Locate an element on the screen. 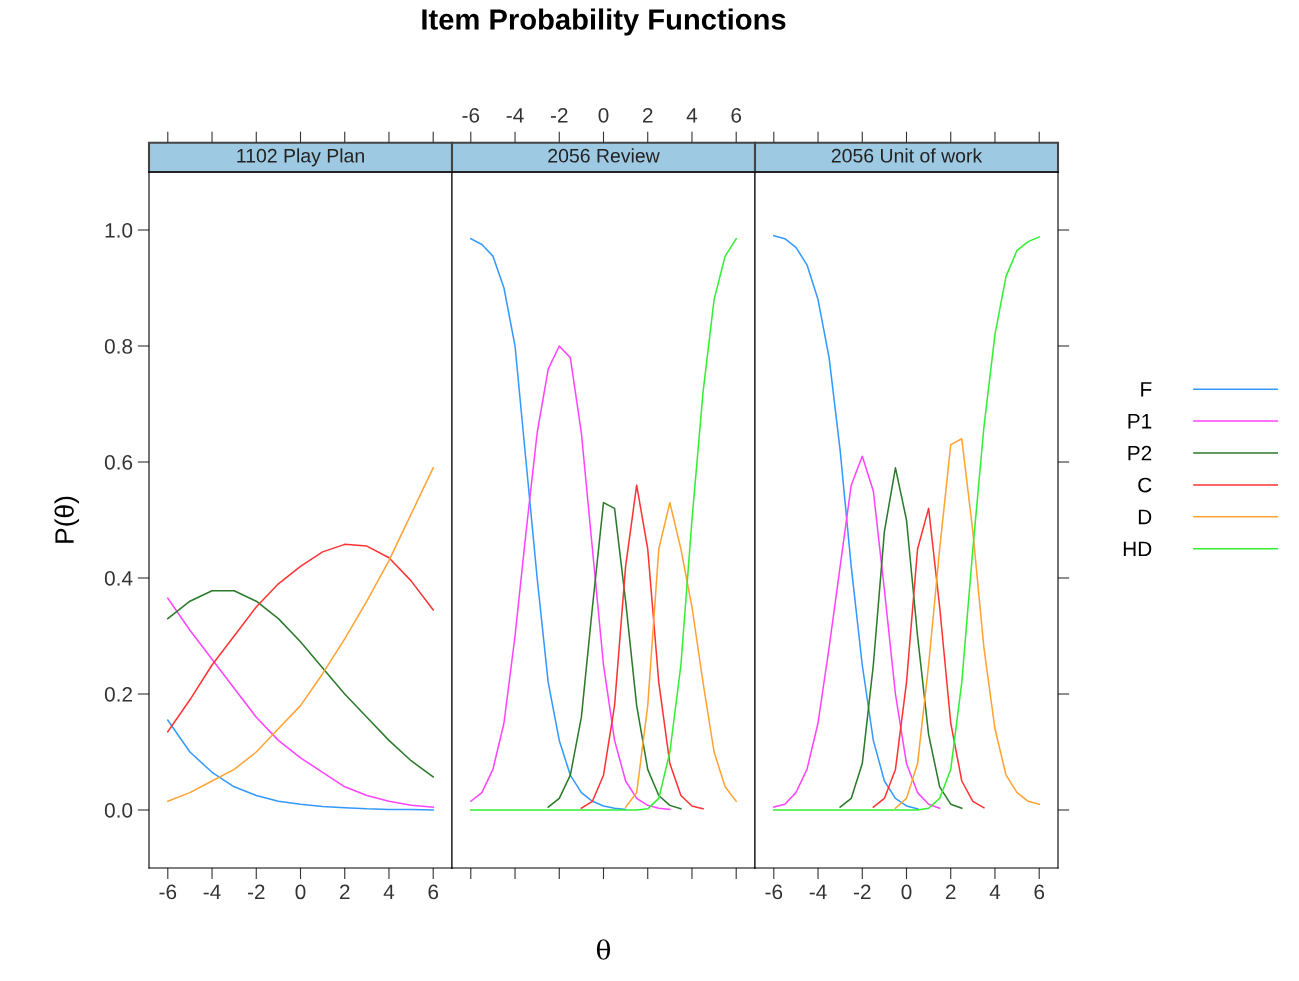 The height and width of the screenshot is (981, 1299). chart-title: Item Probability Functions is located at coordinates (604, 22).